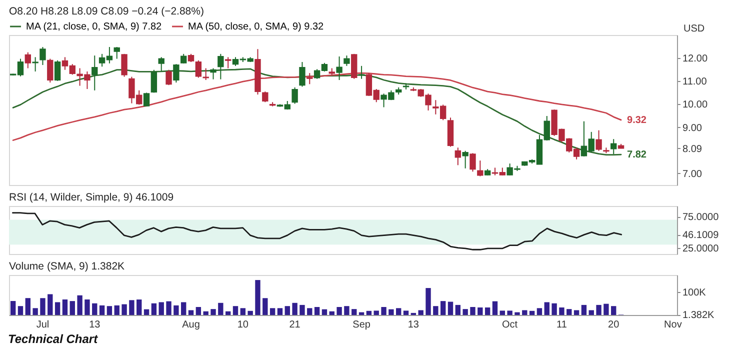 This screenshot has height=364, width=747. I want to click on data-label: 9.32, so click(637, 120).